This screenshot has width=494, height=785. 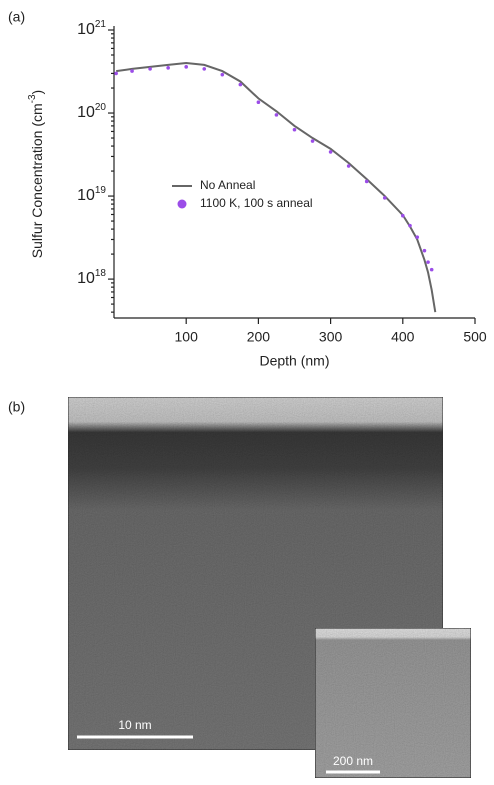 I want to click on legend-label: No Anneal, so click(x=227, y=185).